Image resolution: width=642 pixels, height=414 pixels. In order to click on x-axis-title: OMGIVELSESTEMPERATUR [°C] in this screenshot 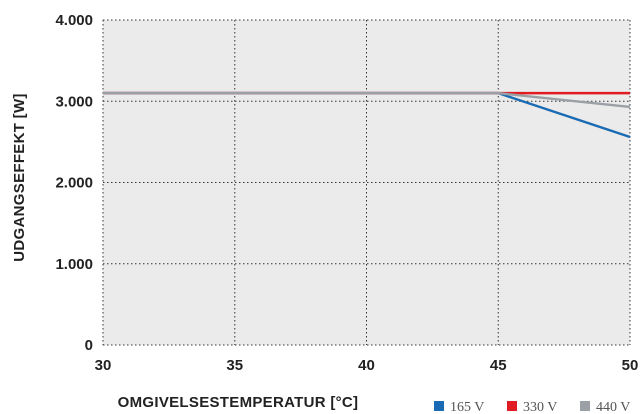, I will do `click(238, 402)`.